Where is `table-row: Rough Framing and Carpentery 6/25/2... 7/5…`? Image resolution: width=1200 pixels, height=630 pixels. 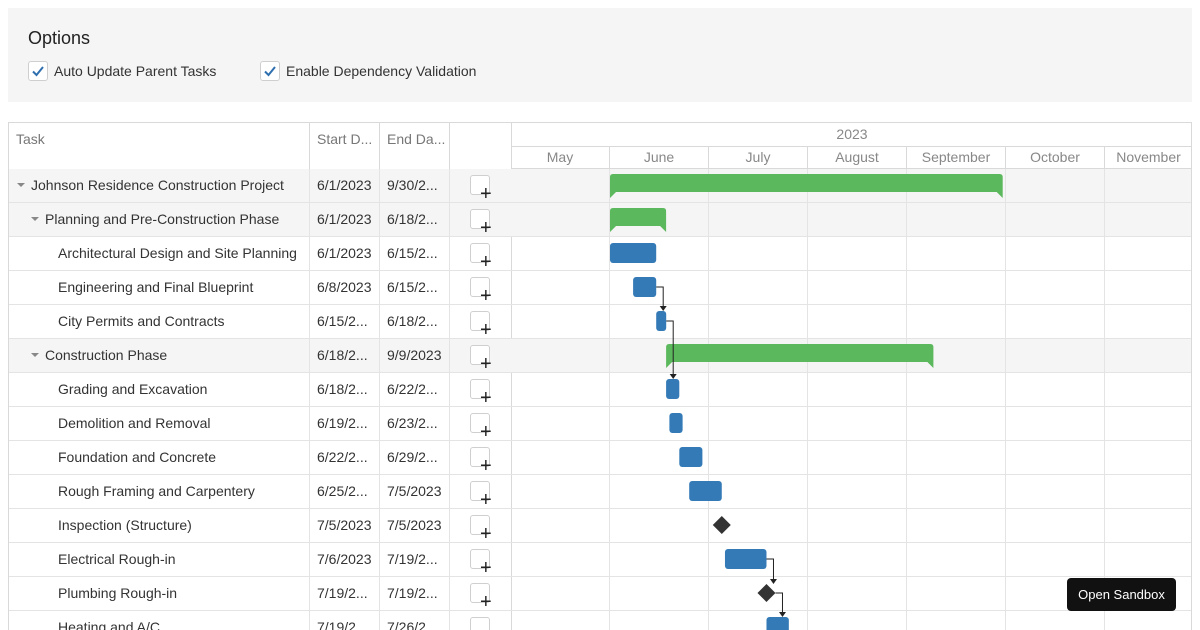 table-row: Rough Framing and Carpentery 6/25/2... 7/5… is located at coordinates (260, 492).